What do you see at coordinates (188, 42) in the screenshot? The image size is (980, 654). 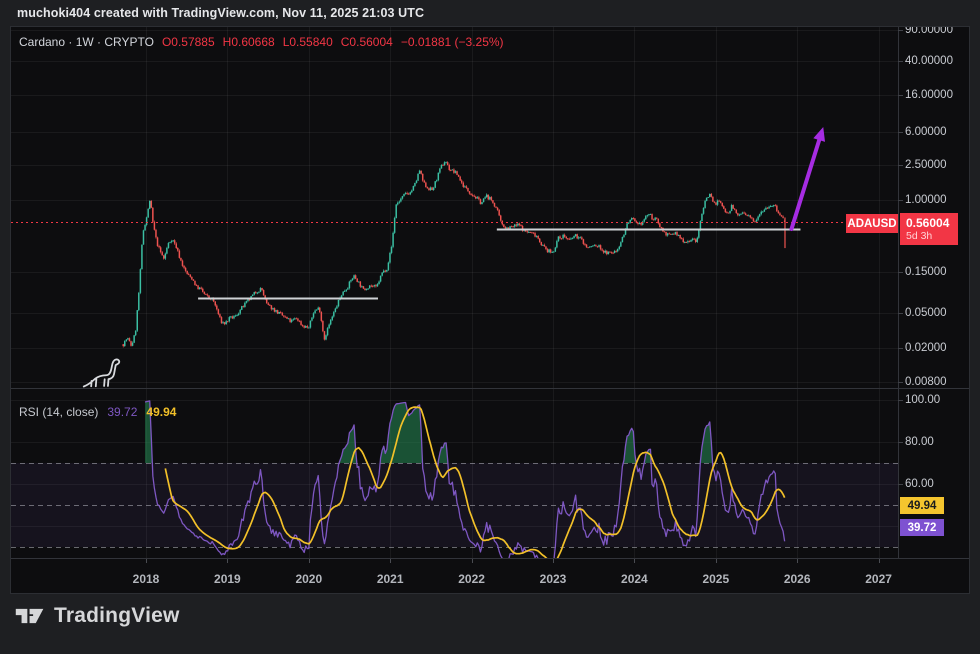 I see `ohlc-open: O0.57885` at bounding box center [188, 42].